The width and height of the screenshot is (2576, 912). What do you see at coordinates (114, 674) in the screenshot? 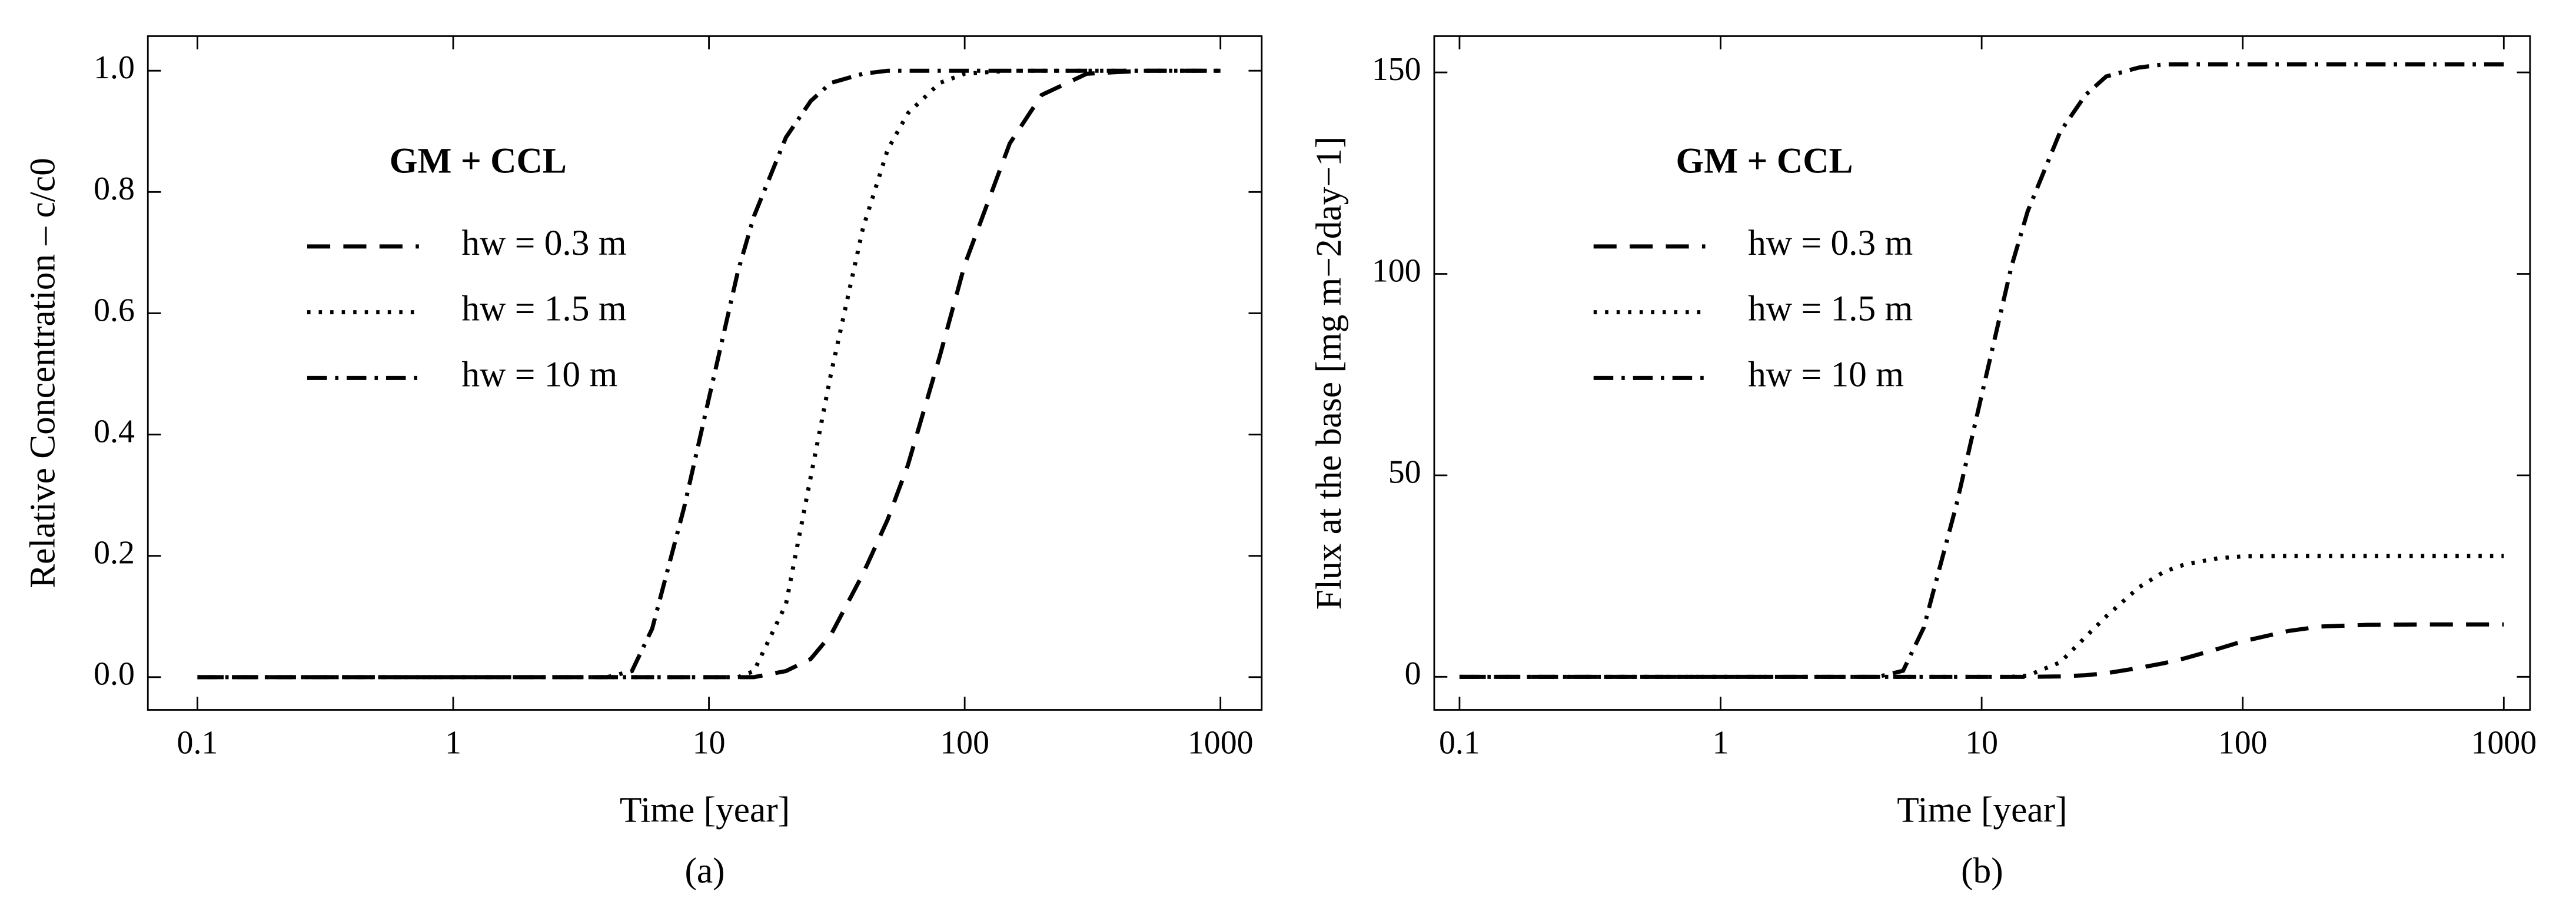
I see `y-tick-label: 0.0` at bounding box center [114, 674].